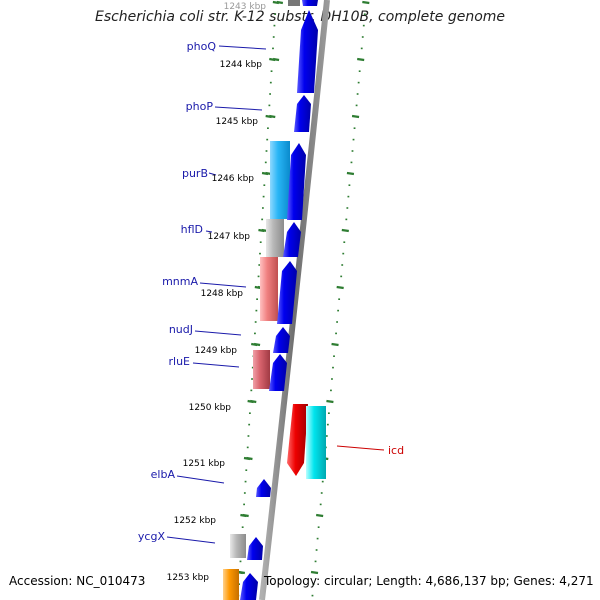  Describe the element at coordinates (306, 441) in the screenshot. I see `feature-icd` at that location.